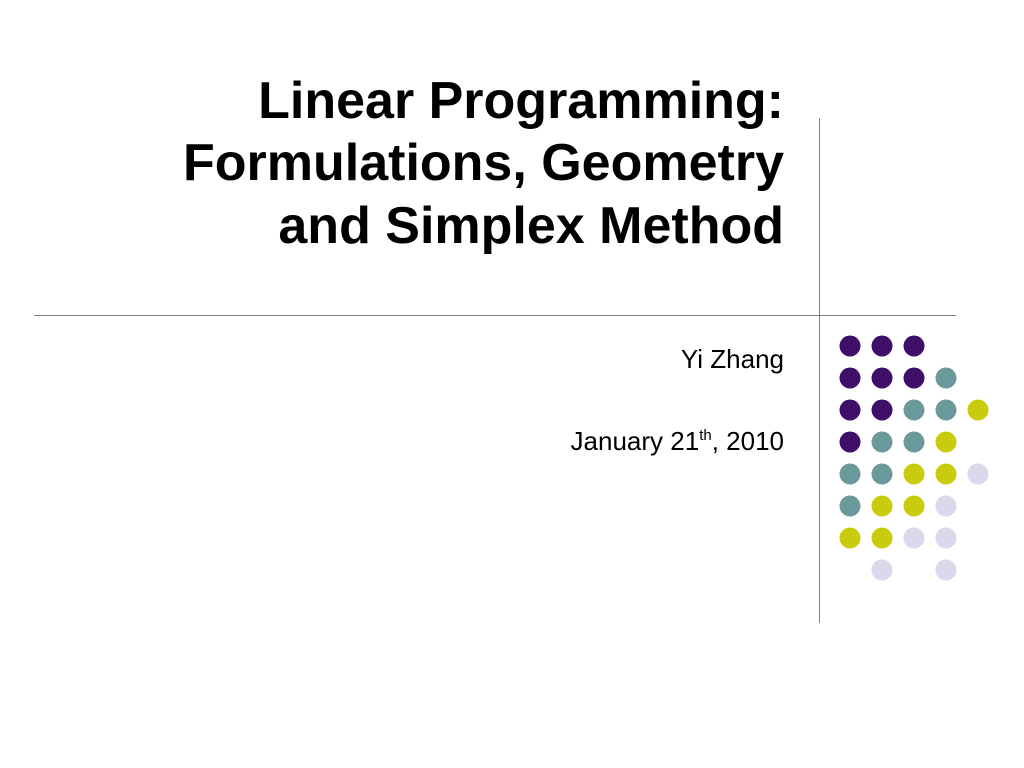 The width and height of the screenshot is (1024, 768). I want to click on presentation-date: January 21th, 2010, so click(677, 441).